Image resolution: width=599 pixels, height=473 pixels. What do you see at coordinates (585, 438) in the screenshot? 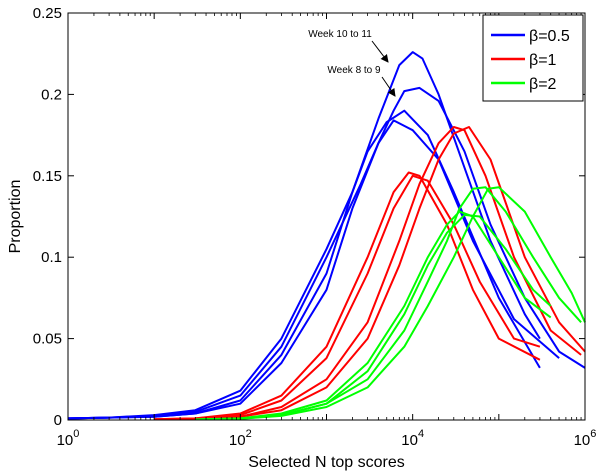
I see `x-tick-label: 10⁶` at bounding box center [585, 438].